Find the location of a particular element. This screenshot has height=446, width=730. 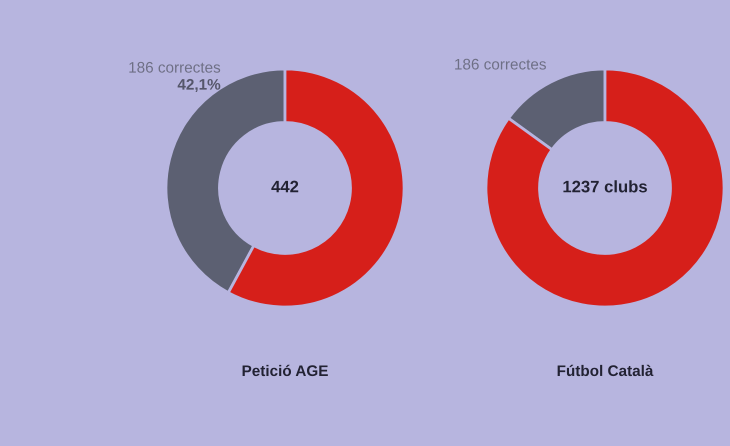

text: Petició AGE is located at coordinates (285, 370).